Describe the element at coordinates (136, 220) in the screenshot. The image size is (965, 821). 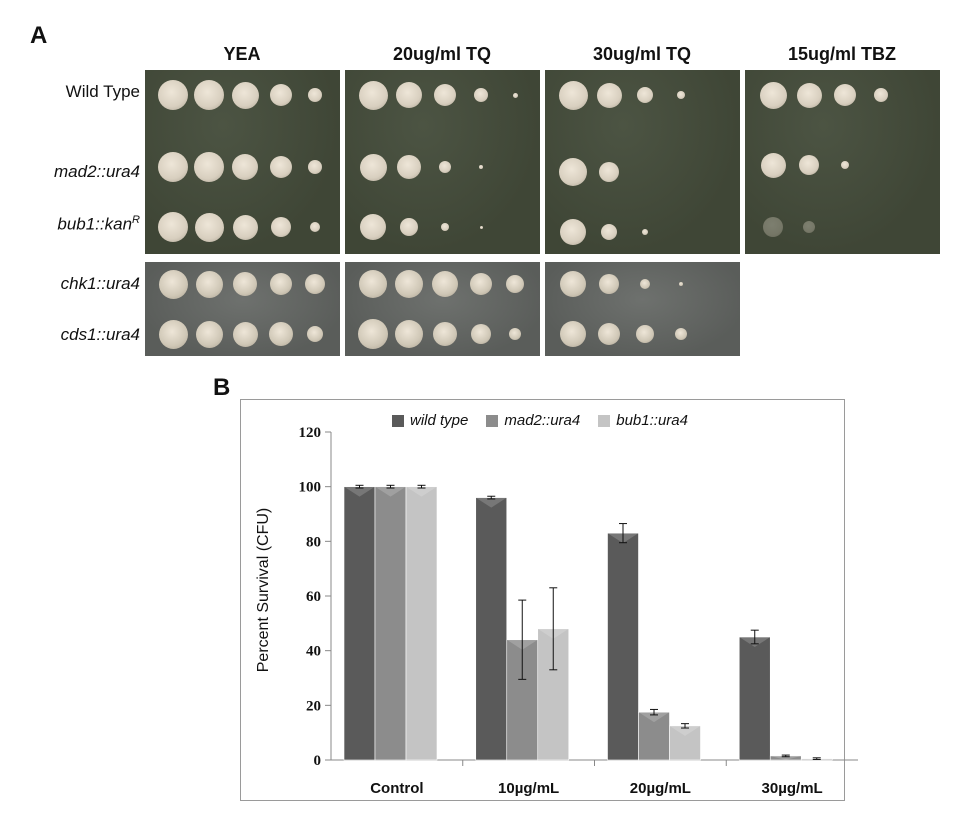
I see `strain-label-bub1-sup: R` at that location.